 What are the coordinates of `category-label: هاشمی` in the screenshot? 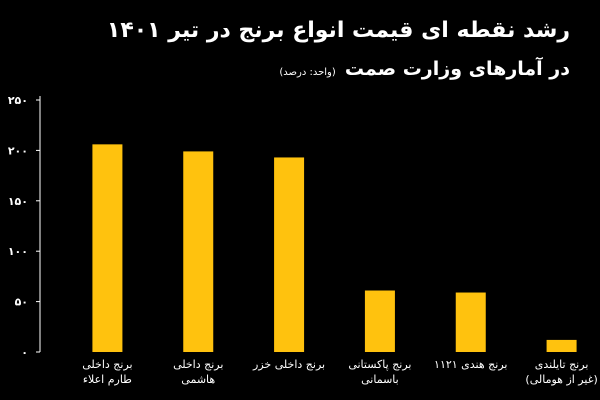 It's located at (198, 379).